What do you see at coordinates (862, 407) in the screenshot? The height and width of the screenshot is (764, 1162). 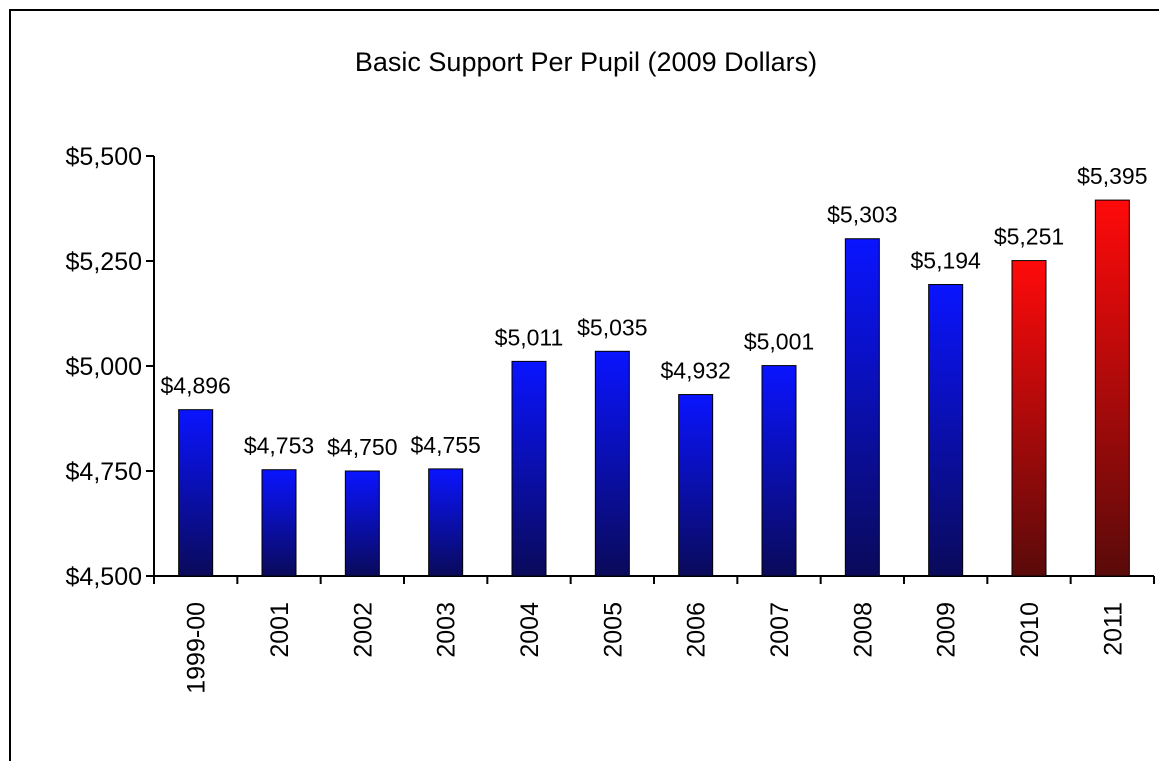 I see `bar-2008` at bounding box center [862, 407].